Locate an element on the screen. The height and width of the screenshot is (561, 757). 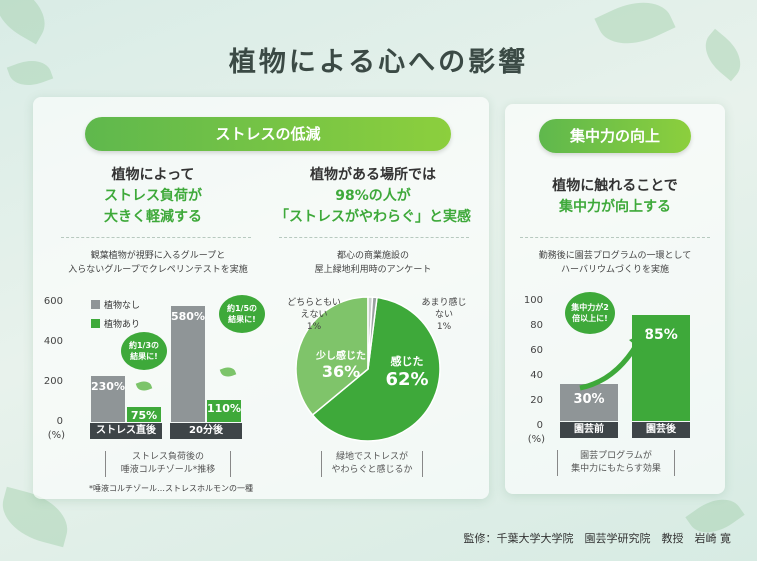
description-line: 屋上緑地利用時のアンケート is located at coordinates (373, 270).